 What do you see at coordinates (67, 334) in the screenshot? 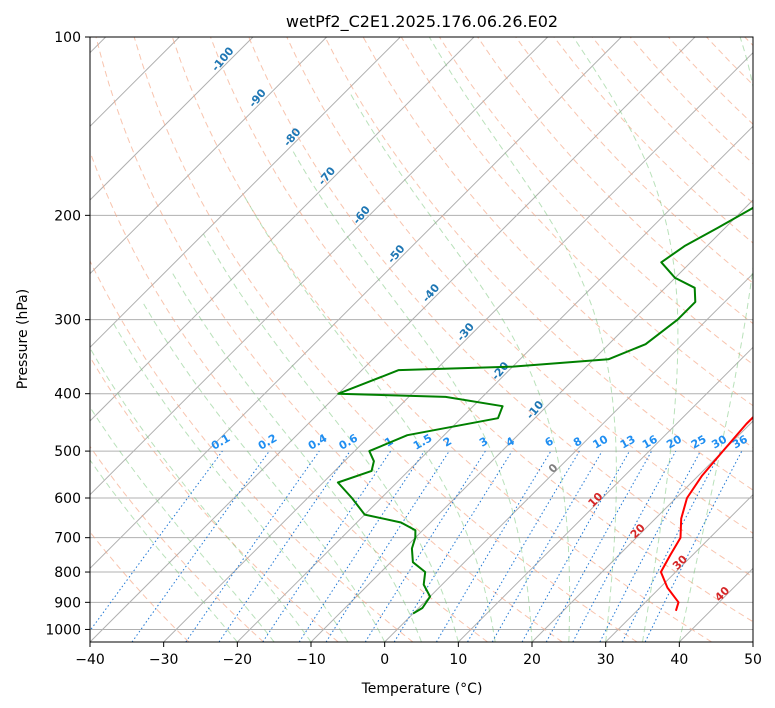
I see `y-axis: 100 200 300 400 500 600 700 800 900 1000` at bounding box center [67, 334].